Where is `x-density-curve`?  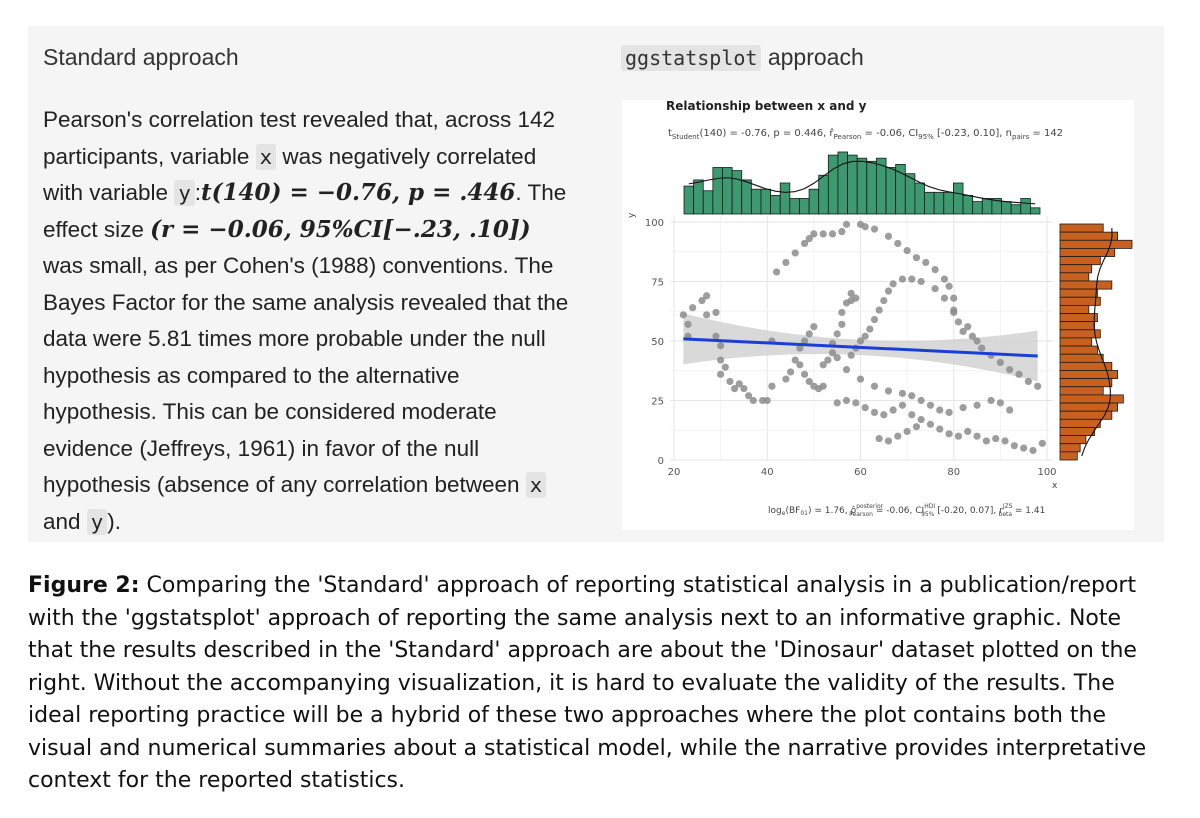 x-density-curve is located at coordinates (862, 182).